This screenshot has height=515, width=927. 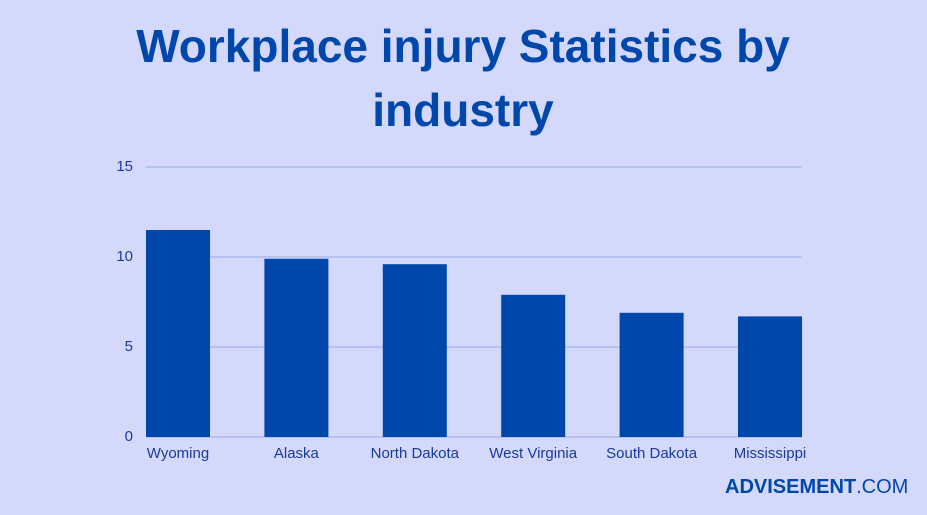 What do you see at coordinates (791, 487) in the screenshot?
I see `logo-name: ADVISEMENT` at bounding box center [791, 487].